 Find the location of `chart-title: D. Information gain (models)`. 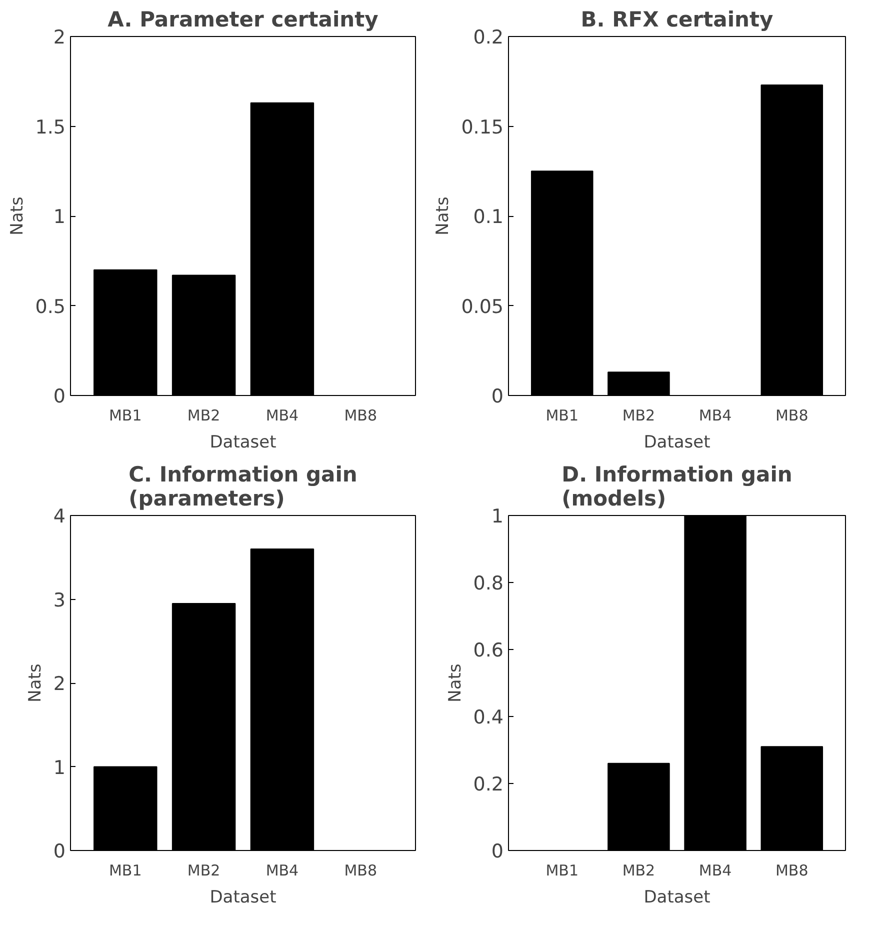

chart-title: D. Information gain (models) is located at coordinates (677, 486).